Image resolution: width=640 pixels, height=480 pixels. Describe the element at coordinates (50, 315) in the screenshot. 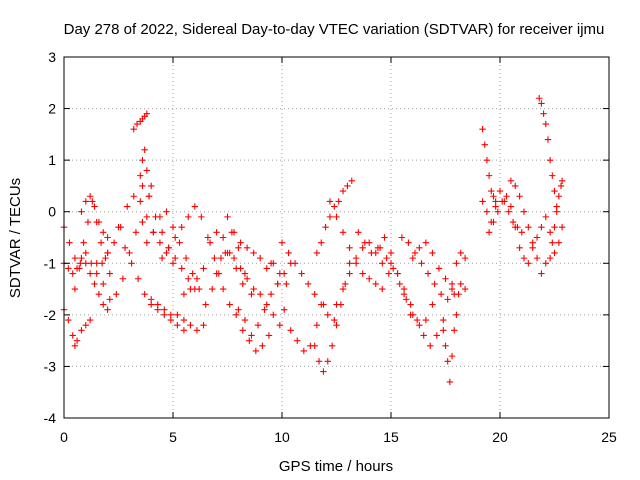

I see `y-tick-label: -2` at that location.